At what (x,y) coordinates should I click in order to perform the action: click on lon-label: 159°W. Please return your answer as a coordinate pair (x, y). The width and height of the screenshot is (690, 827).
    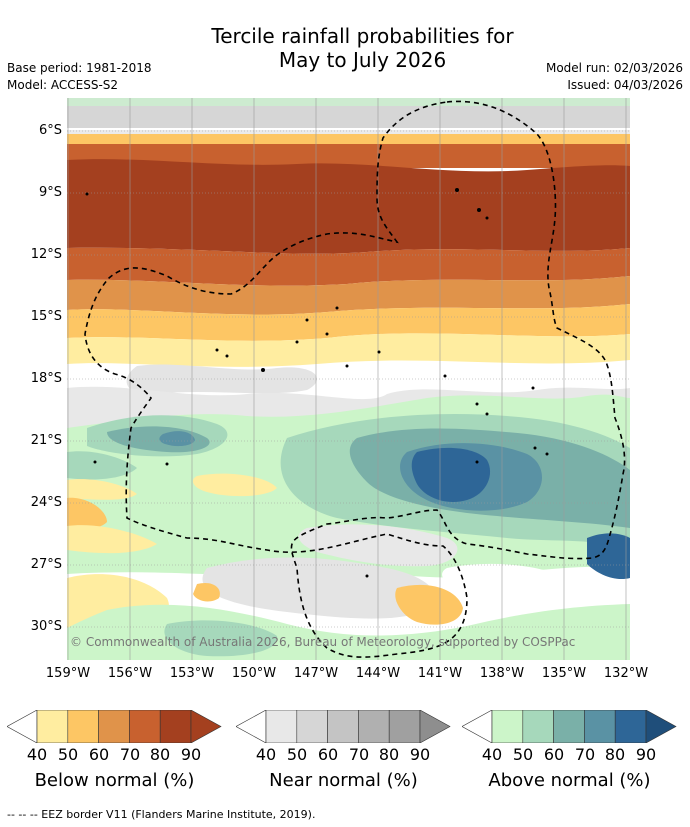
    Looking at the image, I should click on (68, 673).